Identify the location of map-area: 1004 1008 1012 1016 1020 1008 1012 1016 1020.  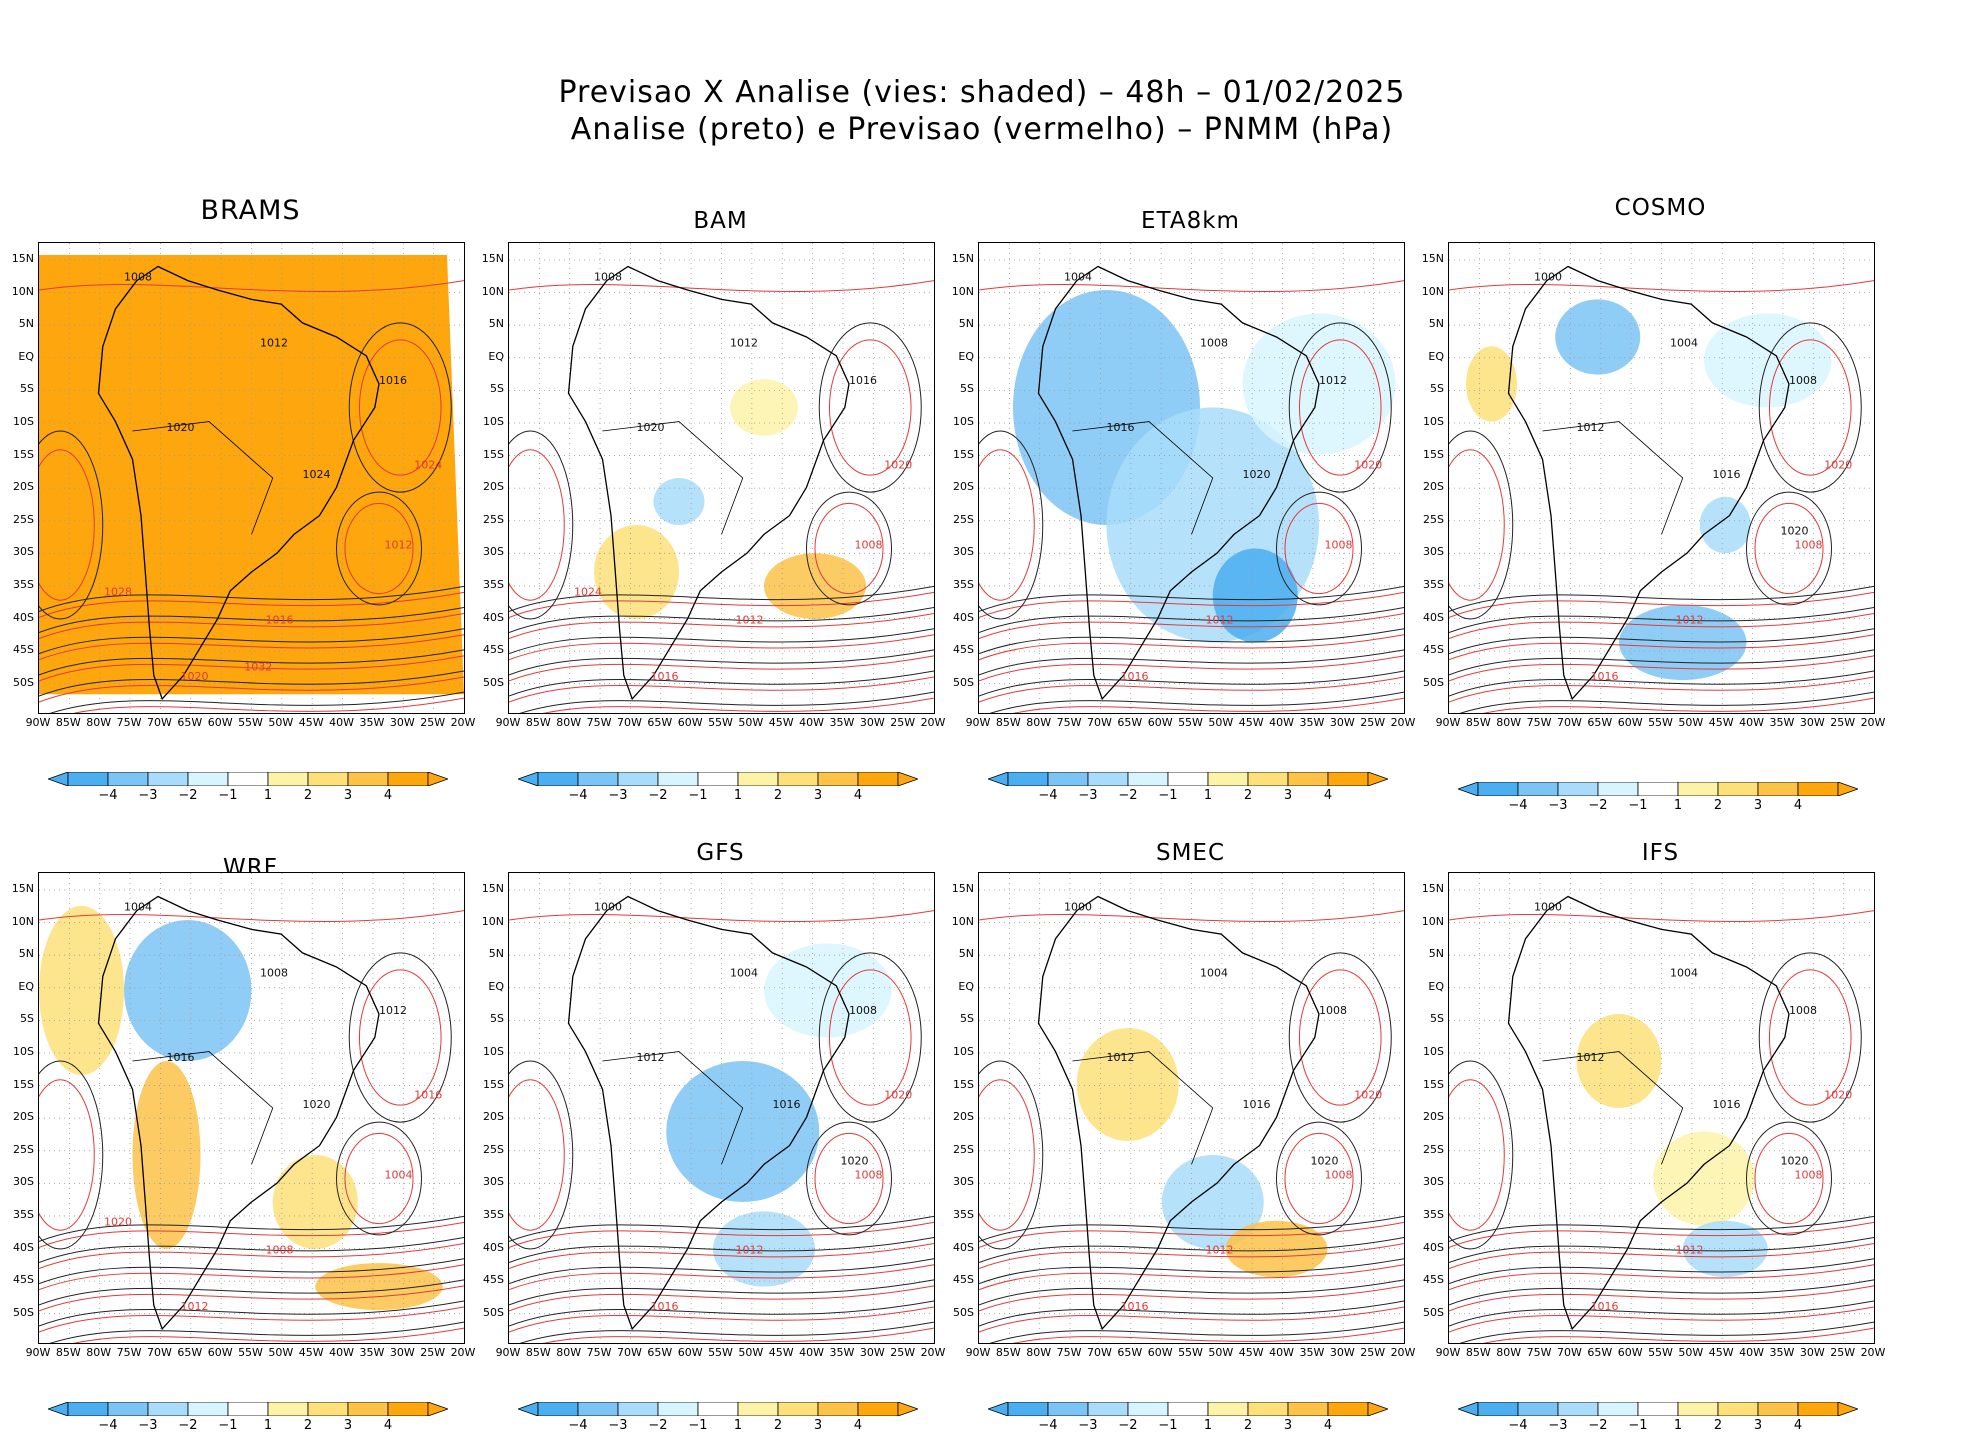
(1191, 478).